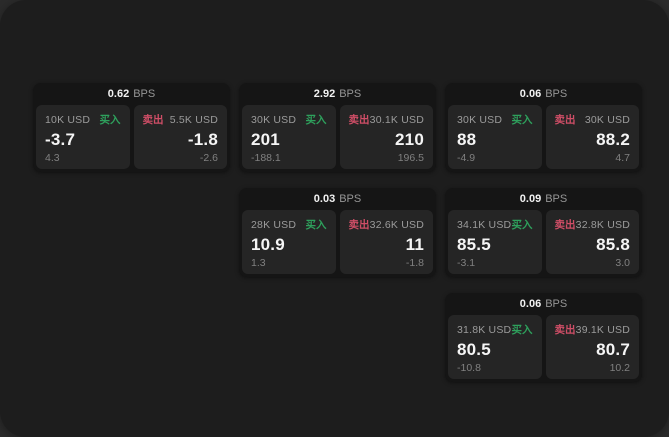 The width and height of the screenshot is (669, 437). What do you see at coordinates (131, 94) in the screenshot?
I see `bps-header: 0.62 BPS` at bounding box center [131, 94].